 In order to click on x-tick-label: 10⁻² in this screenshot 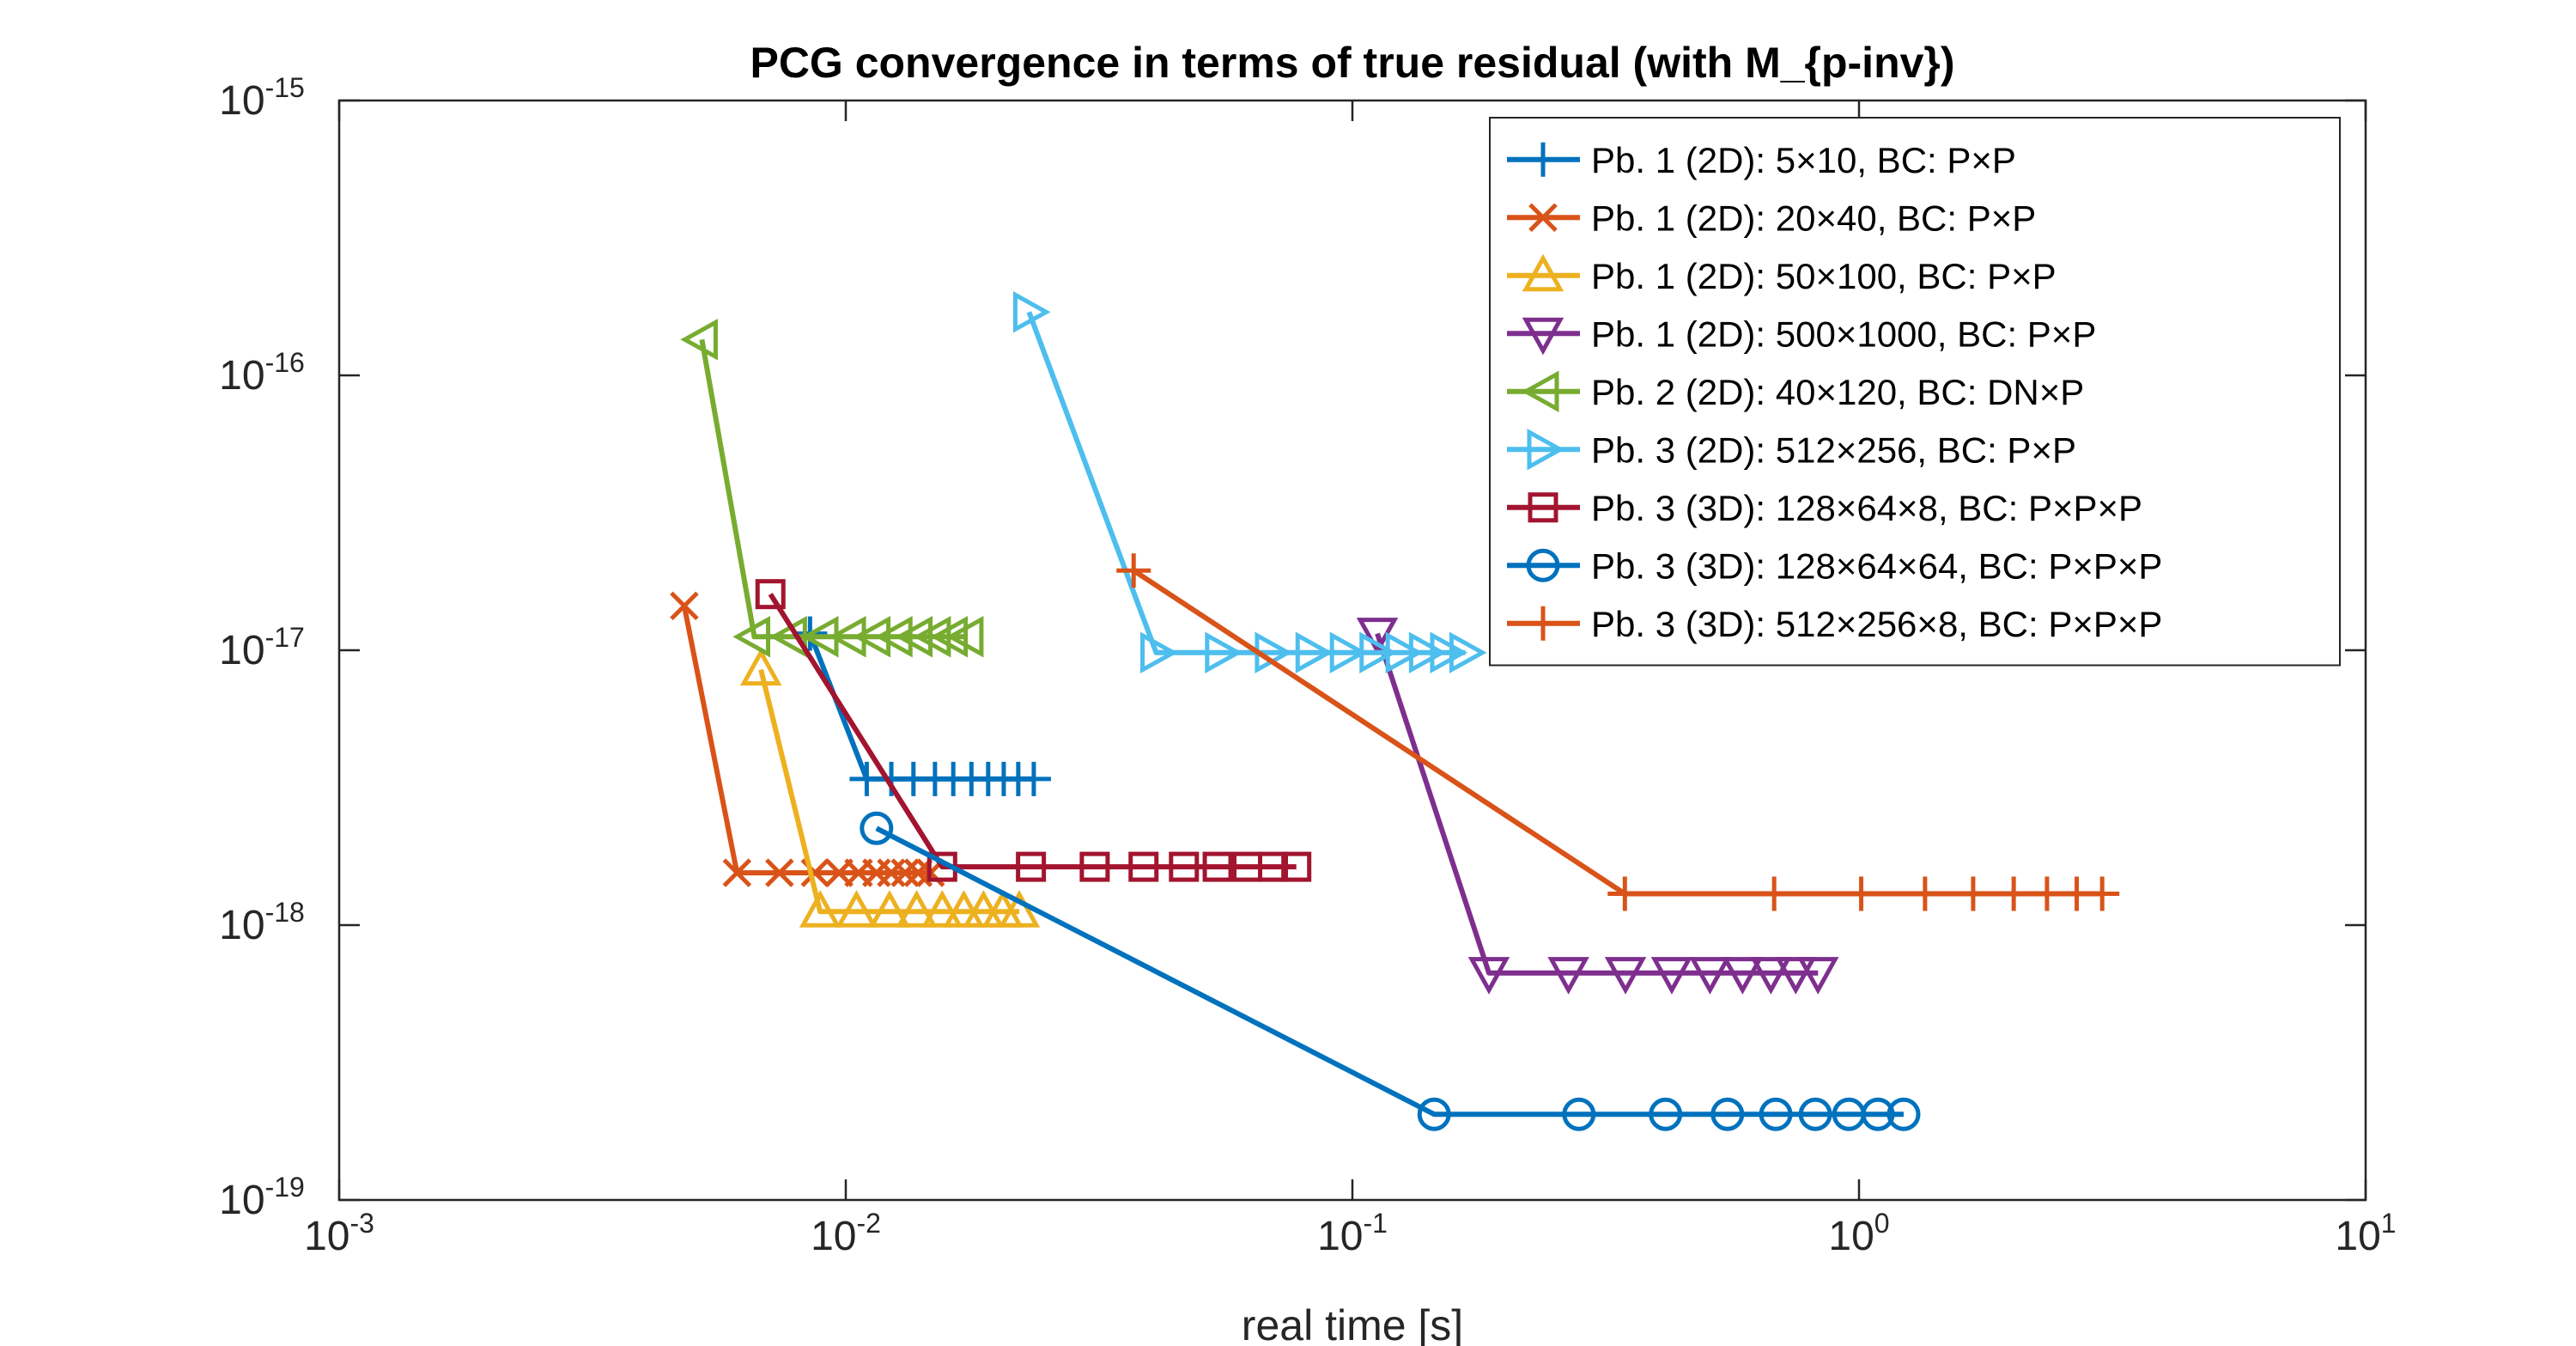, I will do `click(846, 1233)`.